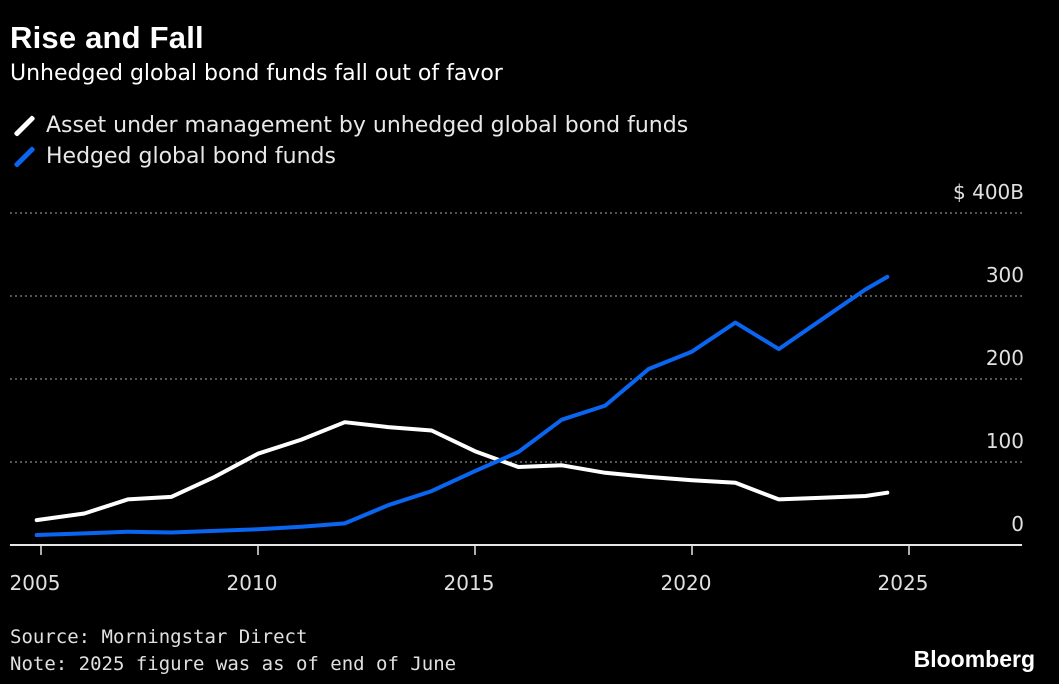 This screenshot has width=1059, height=684. Describe the element at coordinates (1005, 275) in the screenshot. I see `y-tick-label: 300` at that location.